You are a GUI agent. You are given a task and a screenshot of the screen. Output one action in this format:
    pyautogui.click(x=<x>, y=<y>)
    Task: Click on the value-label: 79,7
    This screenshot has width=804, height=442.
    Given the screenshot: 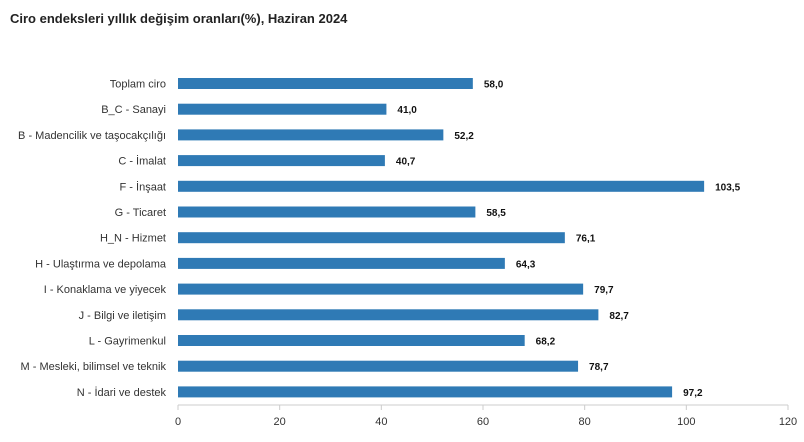 What is the action you would take?
    pyautogui.click(x=604, y=290)
    